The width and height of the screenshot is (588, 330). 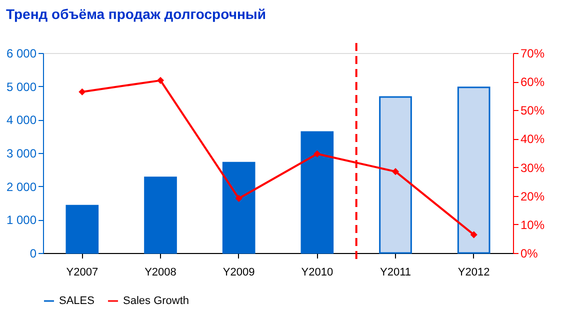 What do you see at coordinates (160, 272) in the screenshot?
I see `x-tick-label: Y2008` at bounding box center [160, 272].